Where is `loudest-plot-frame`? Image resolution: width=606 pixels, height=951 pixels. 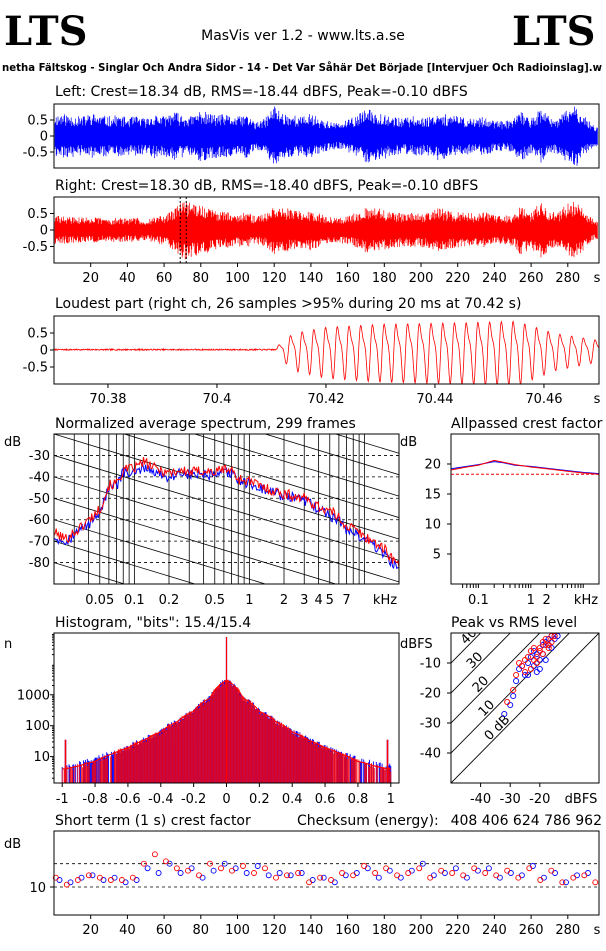 loudest-plot-frame is located at coordinates (326, 350).